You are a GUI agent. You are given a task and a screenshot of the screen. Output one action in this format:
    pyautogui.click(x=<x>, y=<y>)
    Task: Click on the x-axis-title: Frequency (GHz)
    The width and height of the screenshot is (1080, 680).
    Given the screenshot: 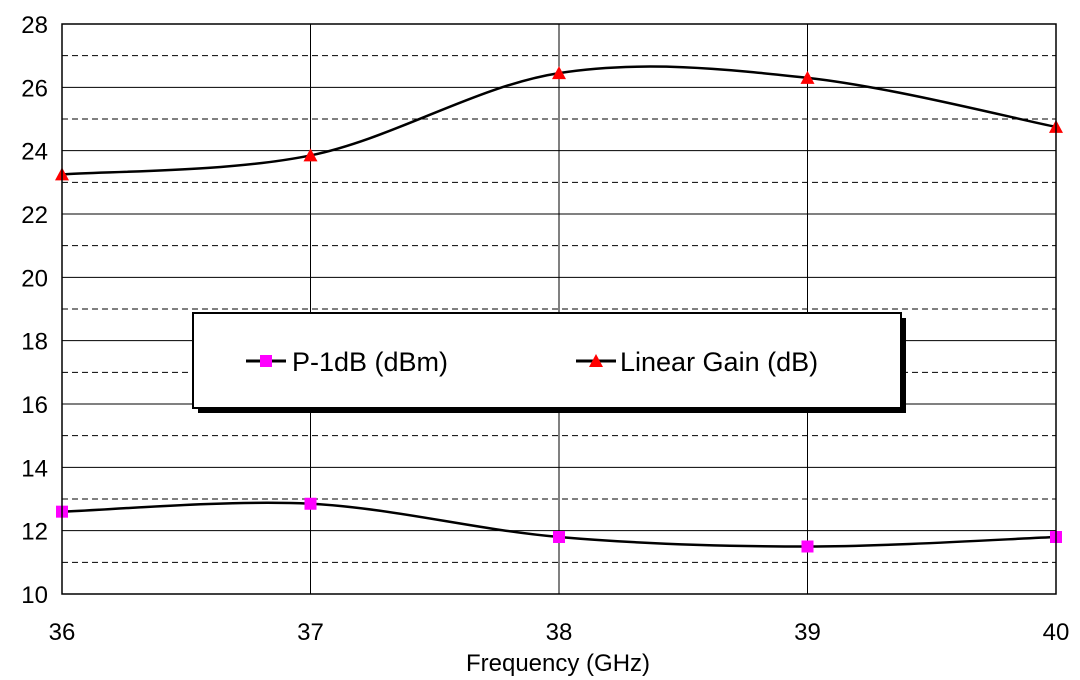 What is the action you would take?
    pyautogui.click(x=558, y=663)
    